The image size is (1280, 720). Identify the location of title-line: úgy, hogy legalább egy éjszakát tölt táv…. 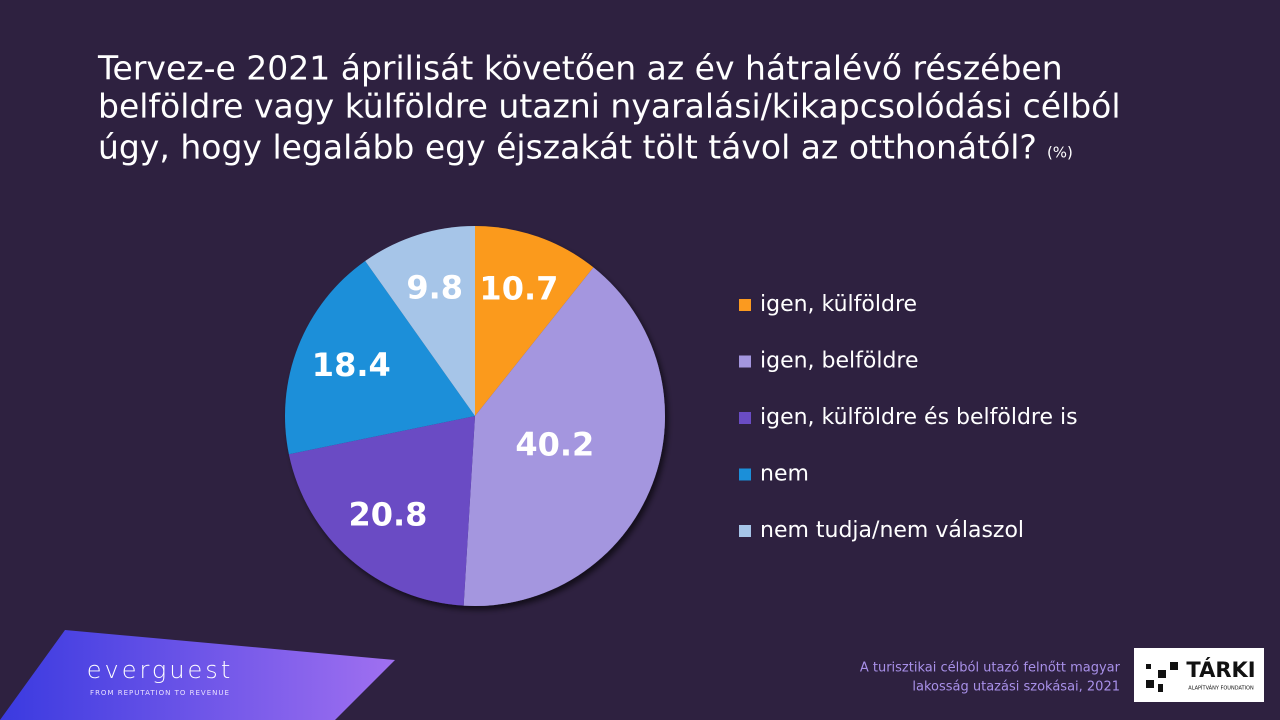
(567, 147).